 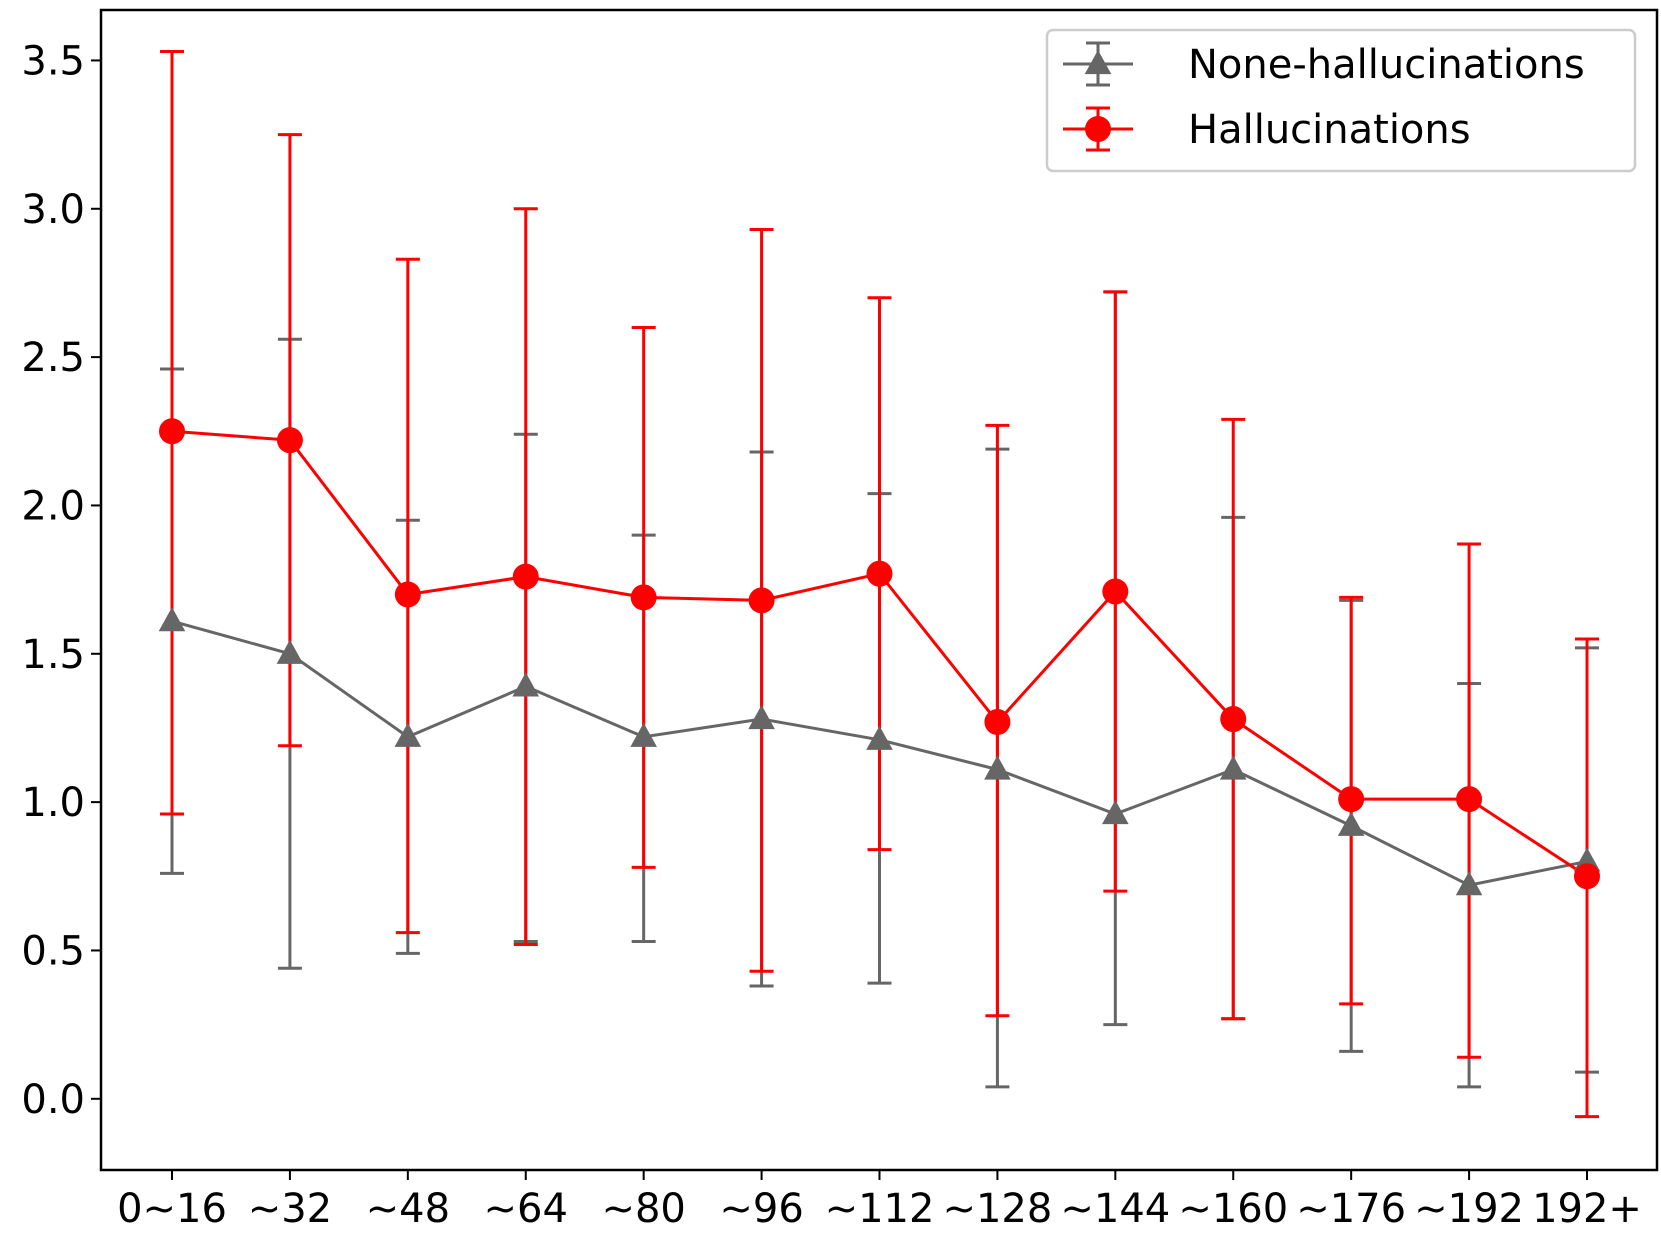 I want to click on x-tick-label: ~32, so click(x=290, y=1207).